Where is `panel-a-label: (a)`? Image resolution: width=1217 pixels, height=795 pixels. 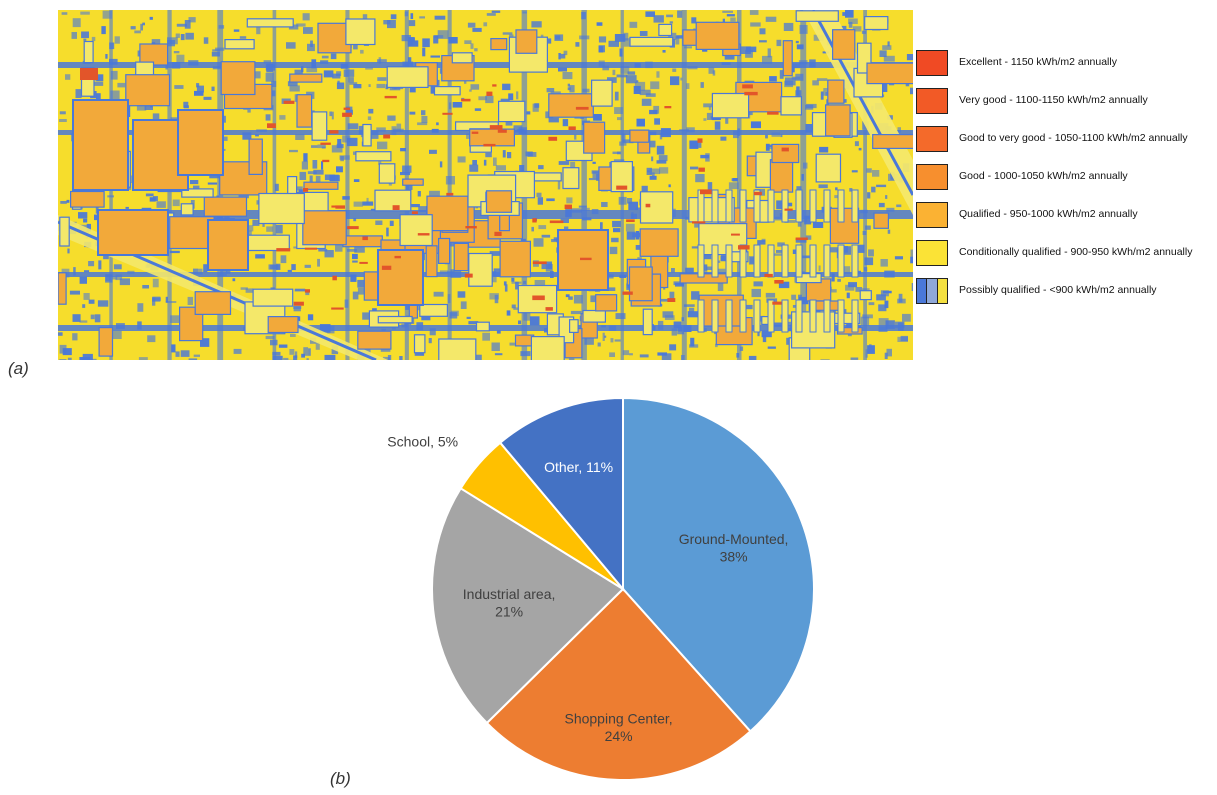
panel-a-label: (a) is located at coordinates (18, 369).